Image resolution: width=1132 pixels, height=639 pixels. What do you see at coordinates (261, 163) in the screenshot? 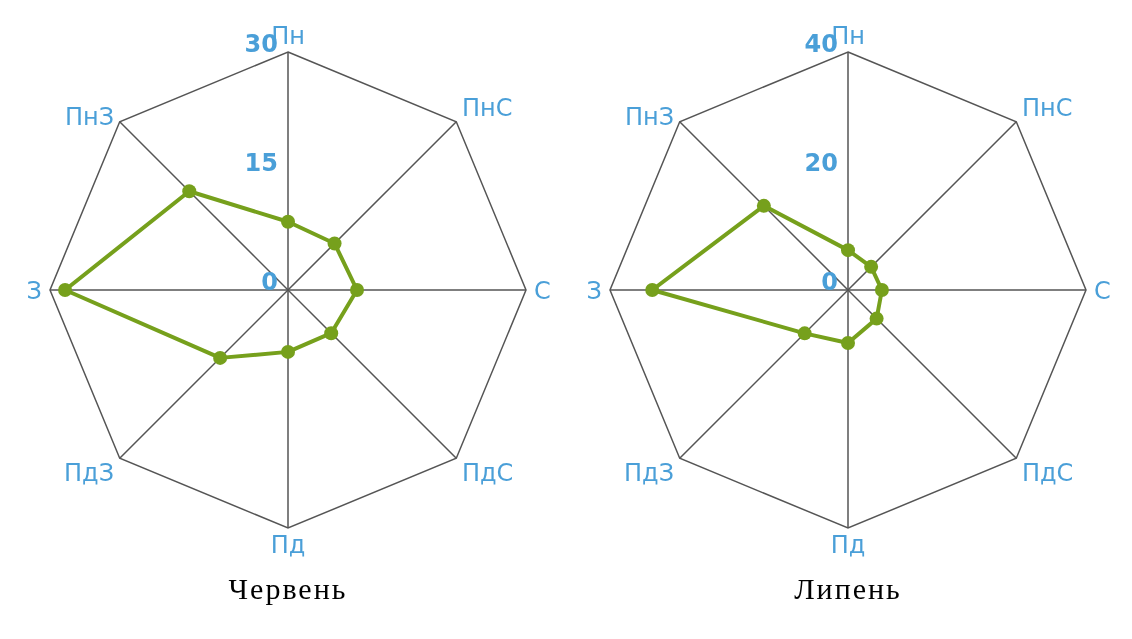
I see `y-tick-label: 15` at bounding box center [261, 163].